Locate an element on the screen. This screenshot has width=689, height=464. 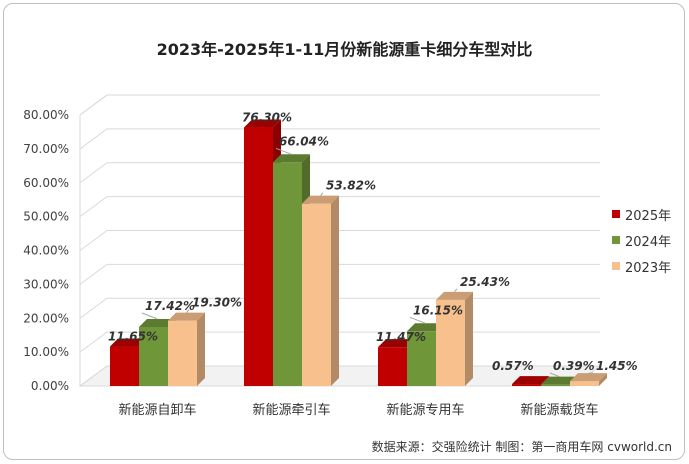
legend-label-2024: 2024年 is located at coordinates (648, 242).